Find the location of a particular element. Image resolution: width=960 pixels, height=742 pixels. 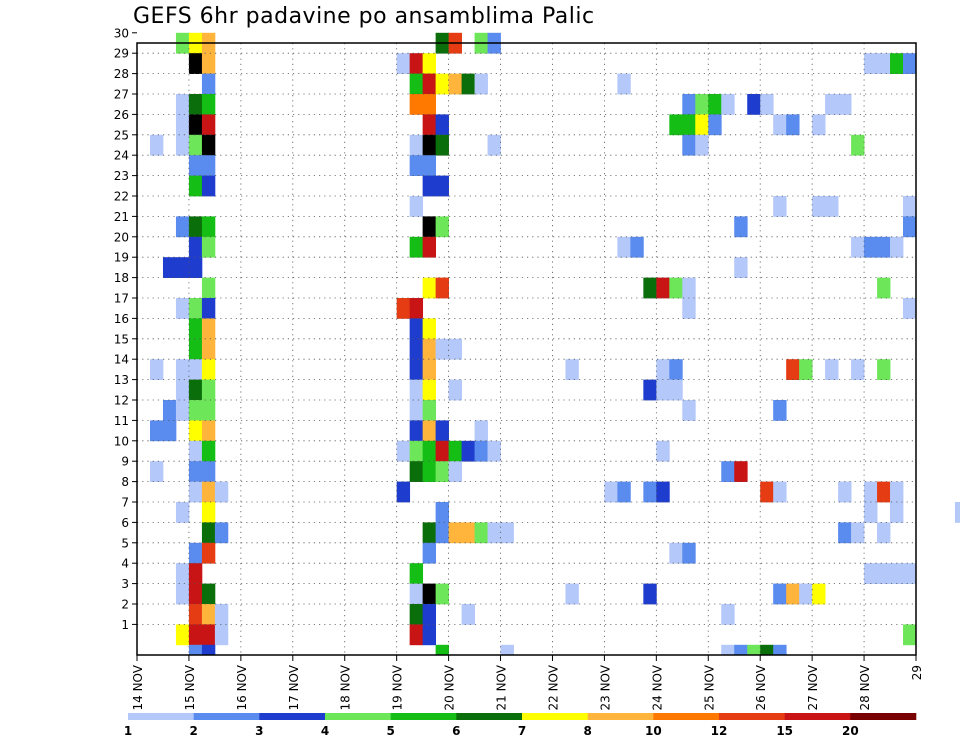

x-tick-label: 21 NOV is located at coordinates (502, 687).